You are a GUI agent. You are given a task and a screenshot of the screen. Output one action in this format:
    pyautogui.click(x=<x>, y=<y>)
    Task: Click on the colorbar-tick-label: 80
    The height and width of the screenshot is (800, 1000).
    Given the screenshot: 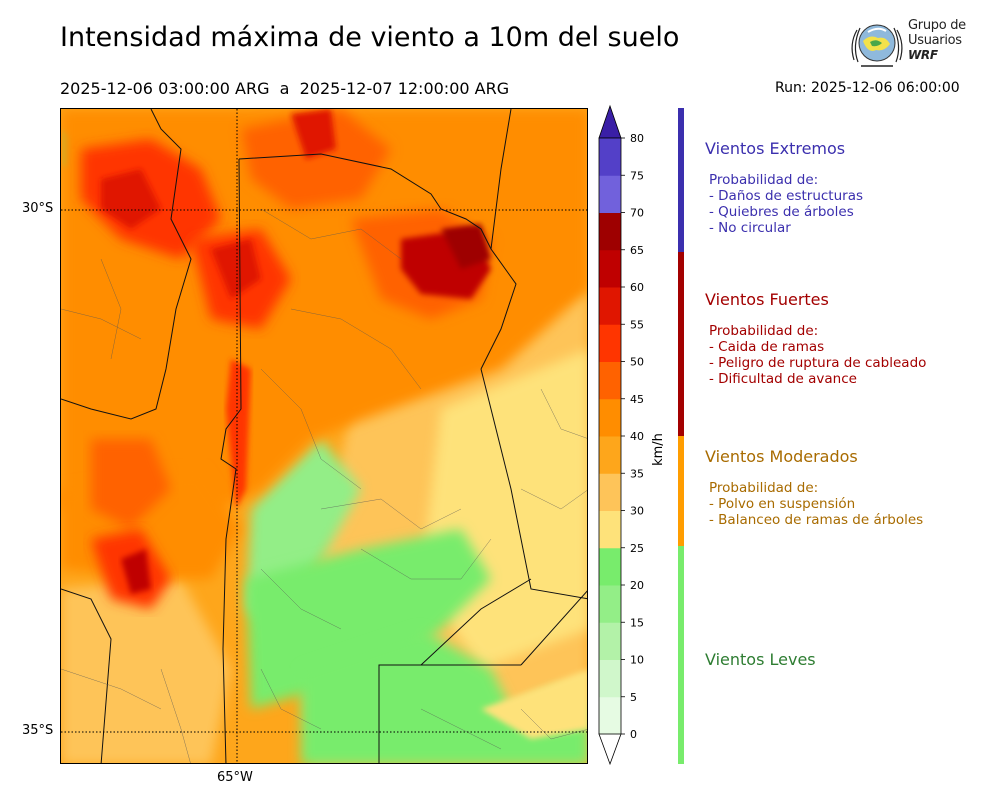 What is the action you would take?
    pyautogui.click(x=637, y=138)
    